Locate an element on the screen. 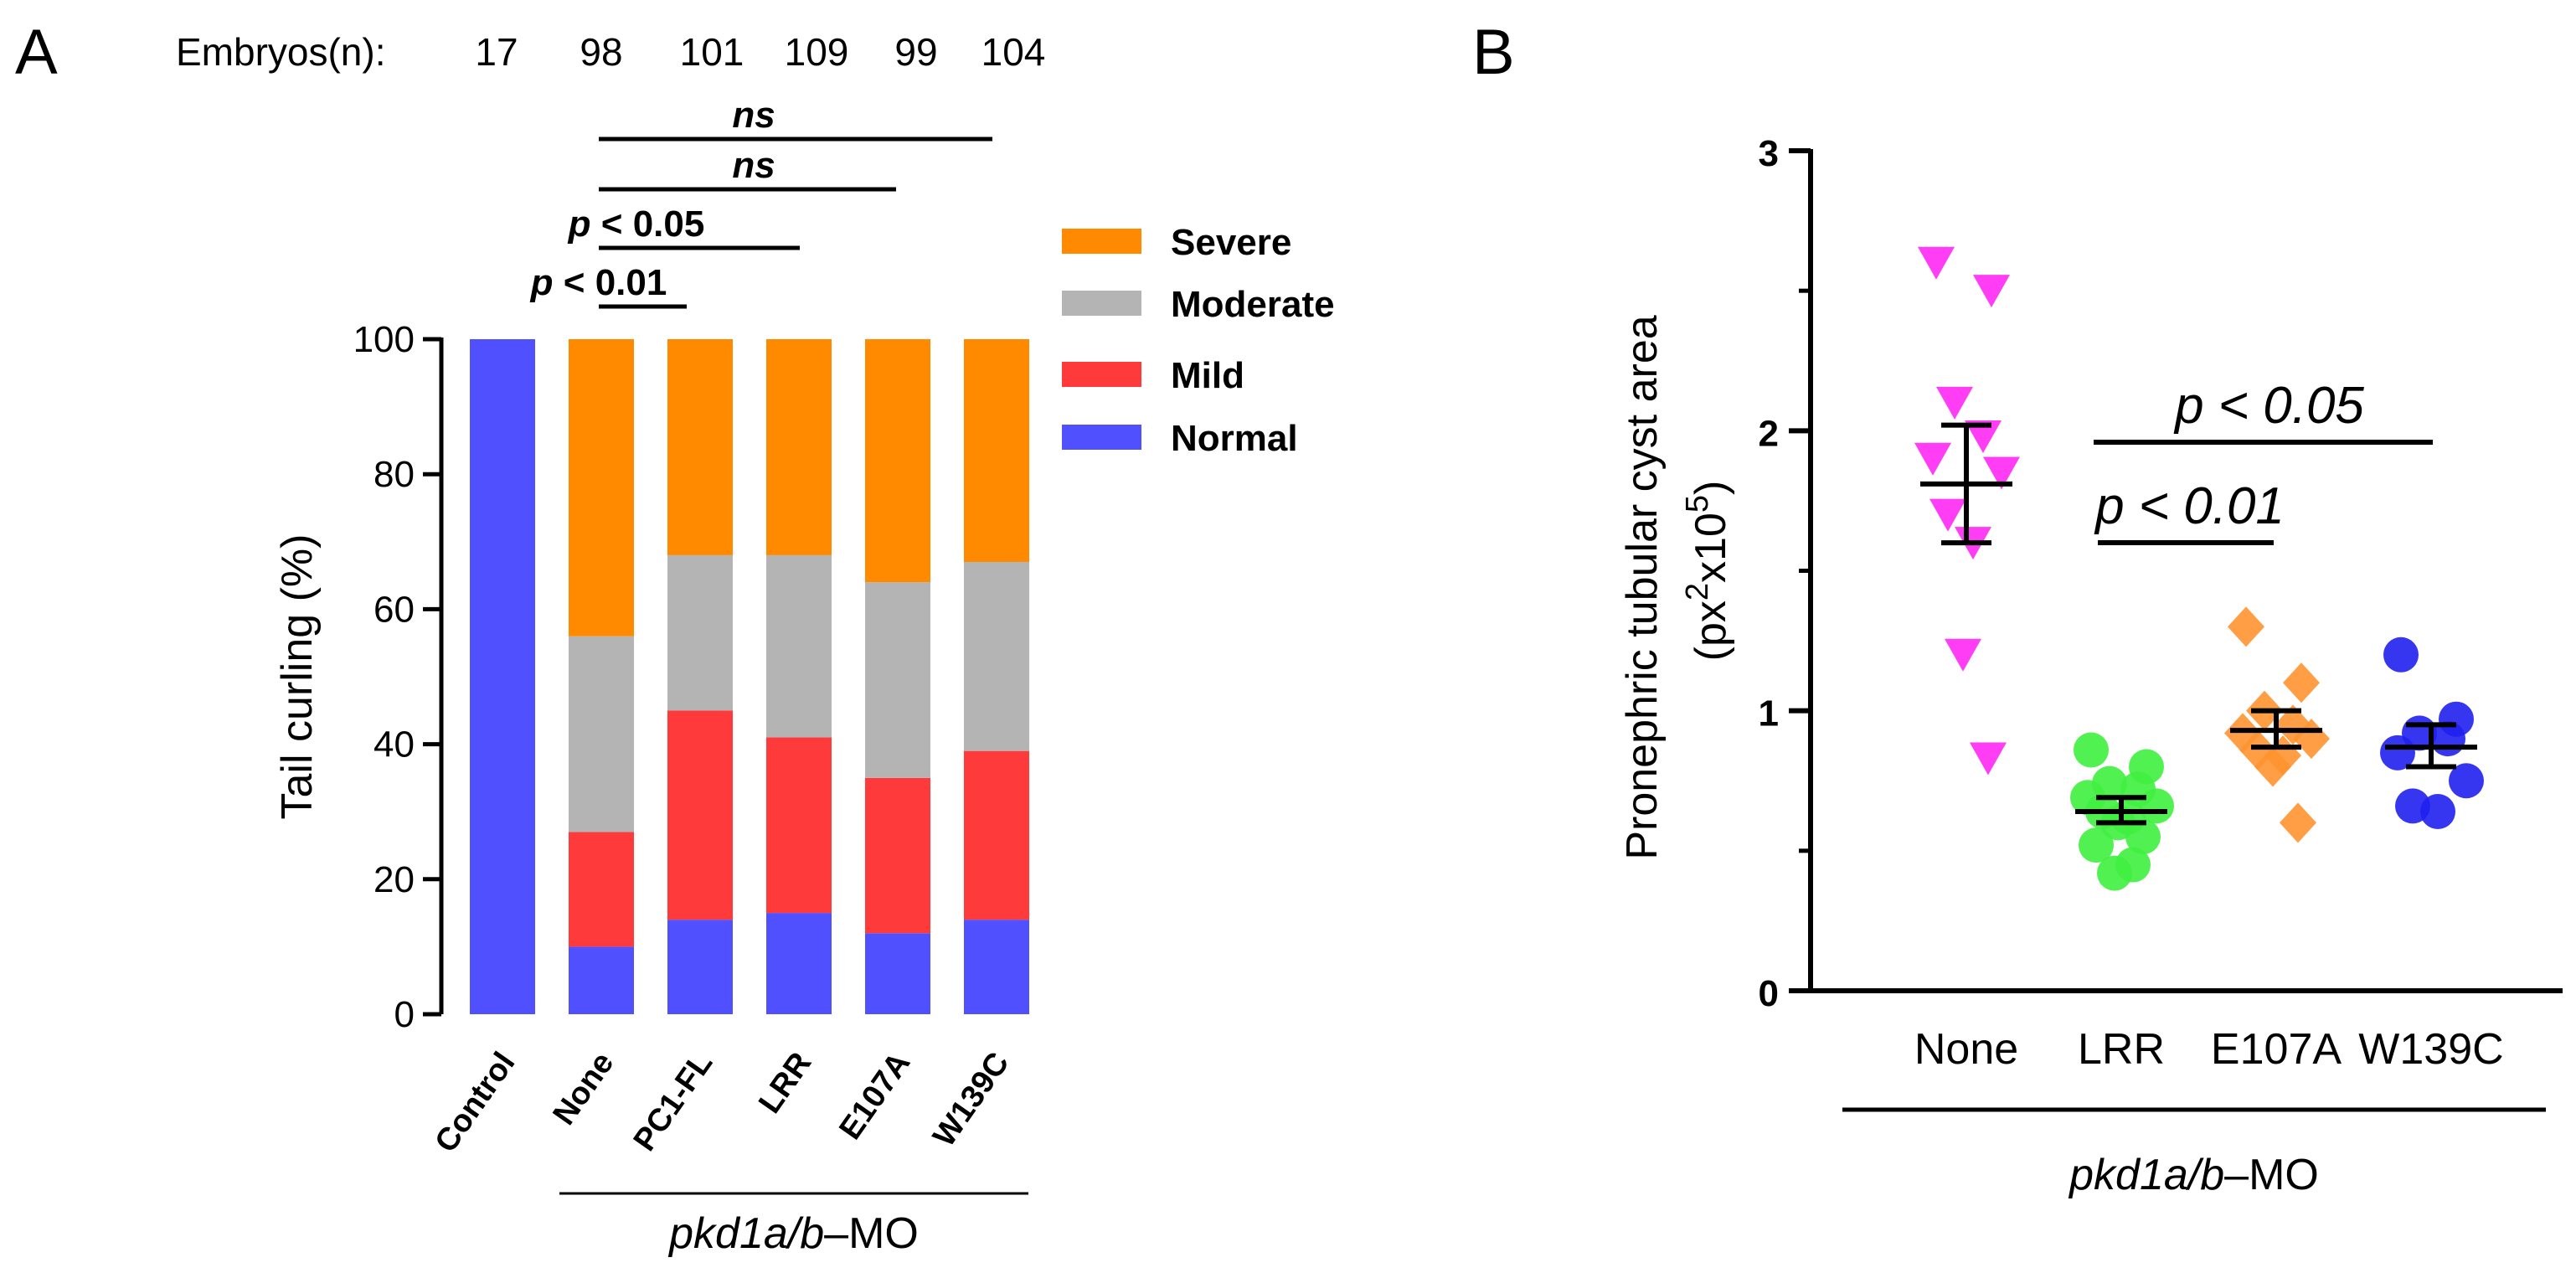  a-y-tick-label: 80 is located at coordinates (394, 474).